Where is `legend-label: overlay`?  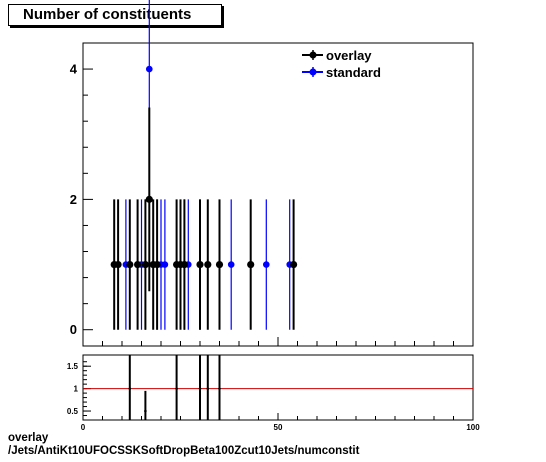
legend-label: overlay is located at coordinates (349, 55).